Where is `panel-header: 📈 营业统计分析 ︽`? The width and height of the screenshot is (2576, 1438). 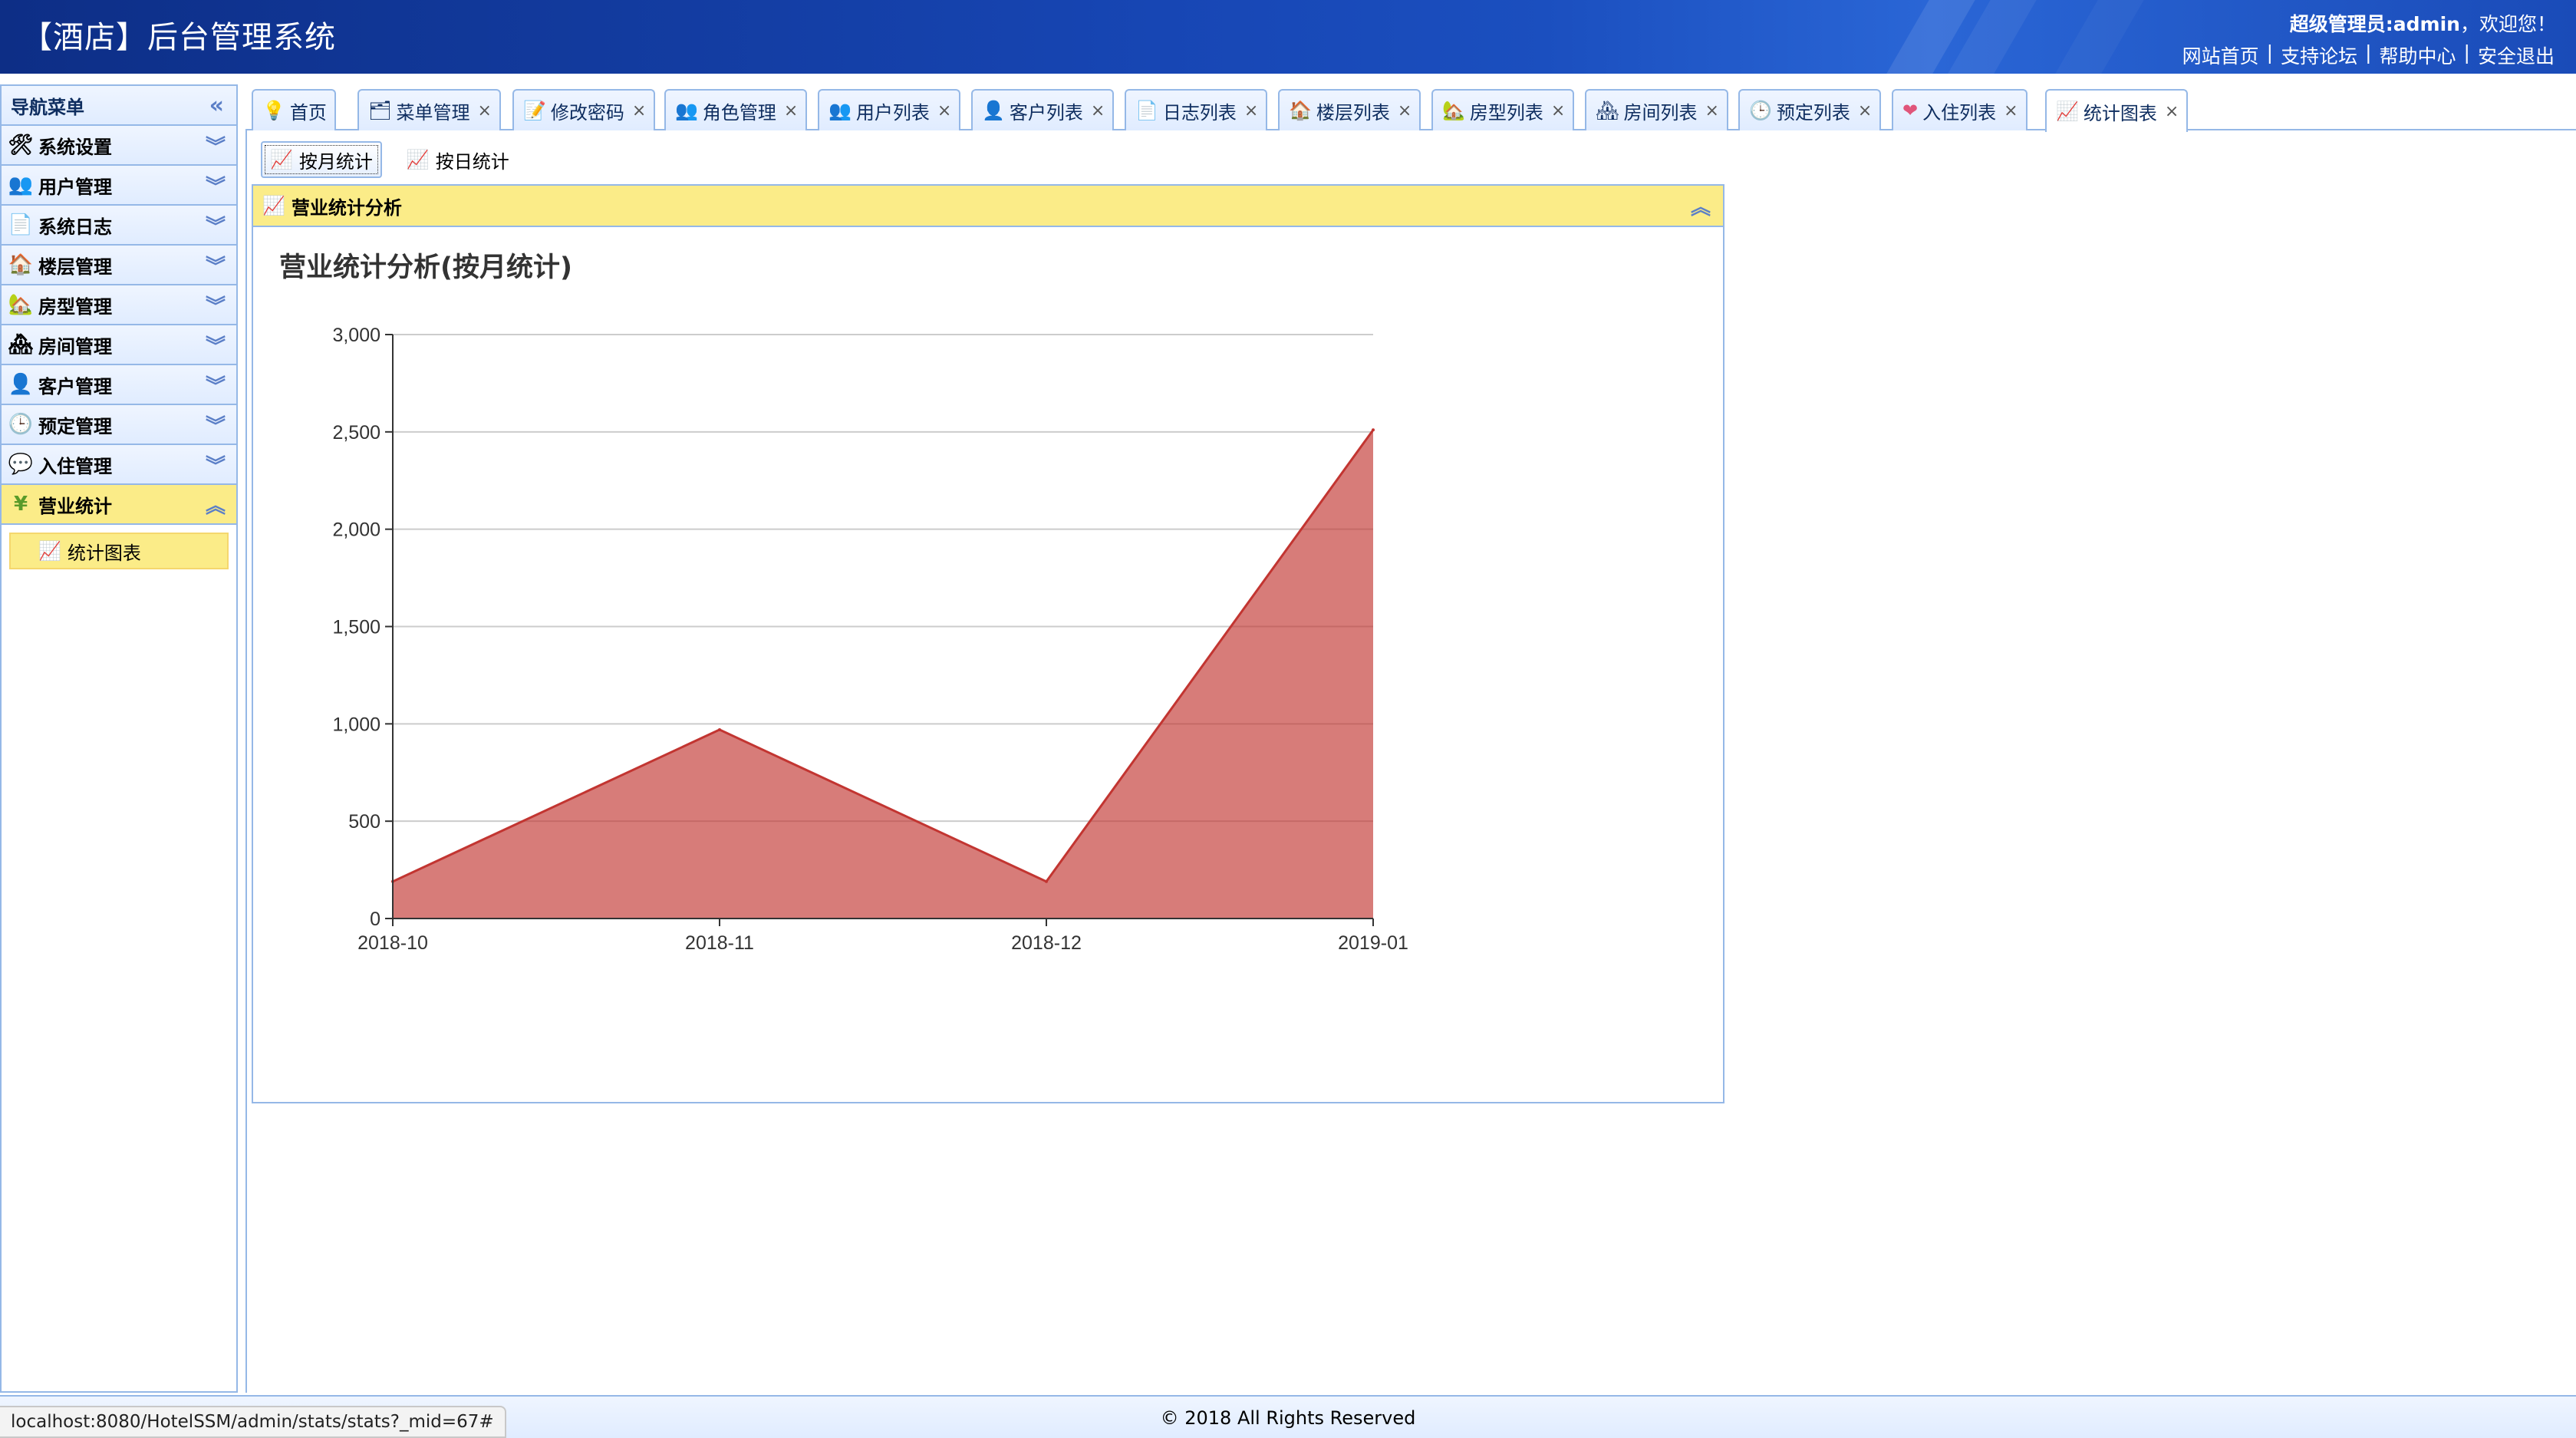 panel-header: 📈 营业统计分析 ︽ is located at coordinates (988, 206).